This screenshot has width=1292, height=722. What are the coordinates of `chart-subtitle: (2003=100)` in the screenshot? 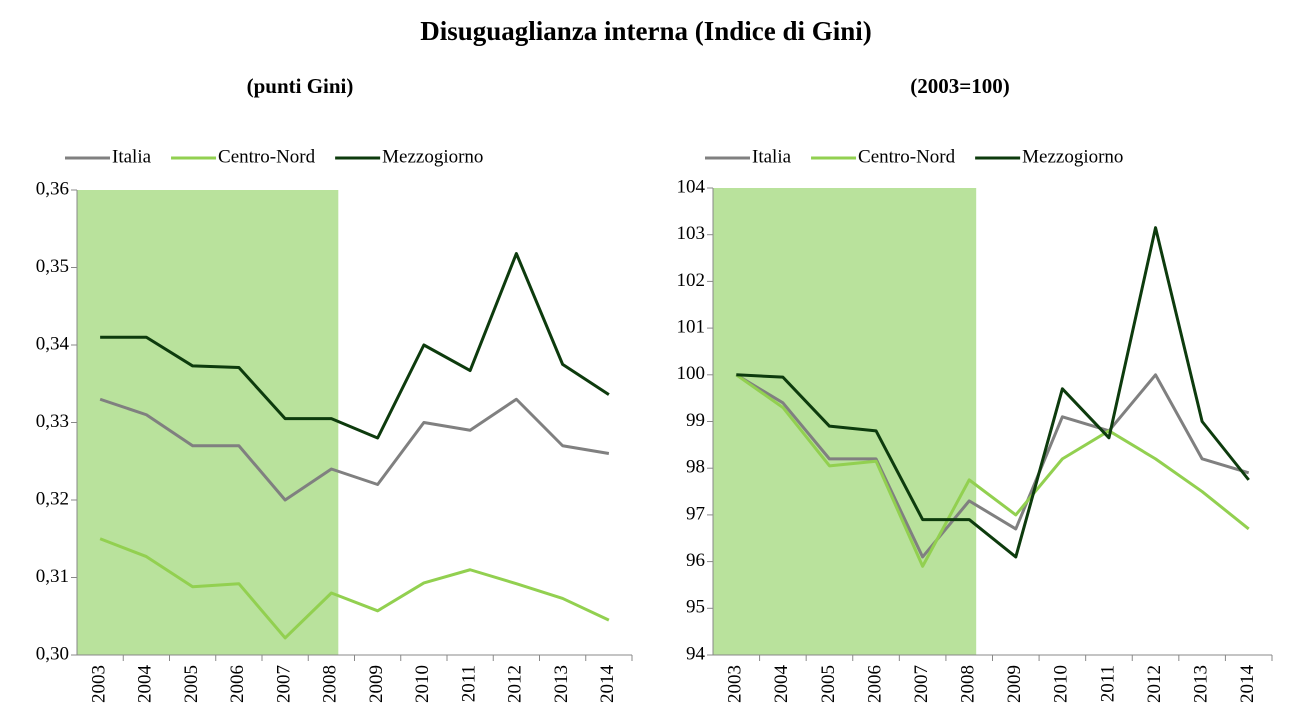 It's located at (959, 86).